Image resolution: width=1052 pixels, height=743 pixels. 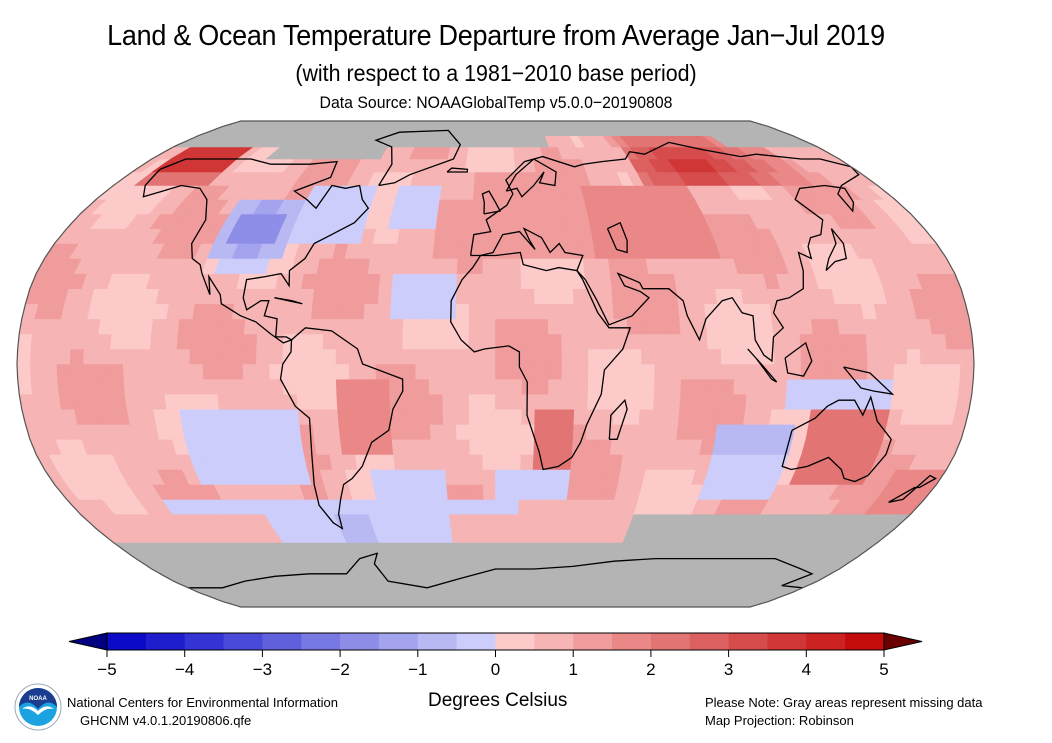 What do you see at coordinates (498, 700) in the screenshot?
I see `colorbar-units: Degrees Celsius` at bounding box center [498, 700].